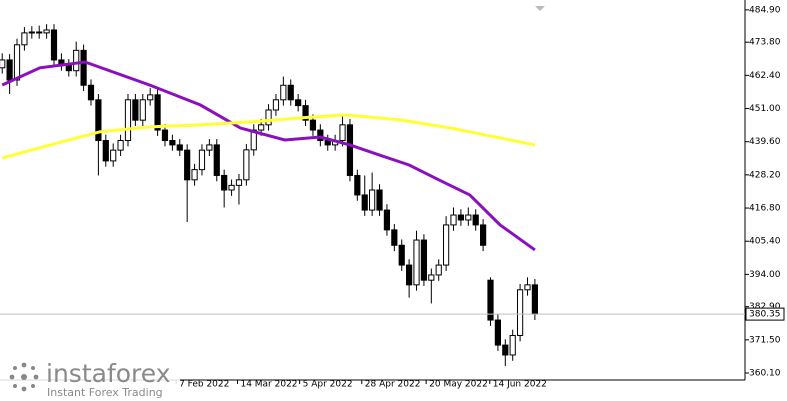 This screenshot has width=787, height=401. What do you see at coordinates (268, 385) in the screenshot?
I see `x-tick-label: 14 Mar 2022` at bounding box center [268, 385].